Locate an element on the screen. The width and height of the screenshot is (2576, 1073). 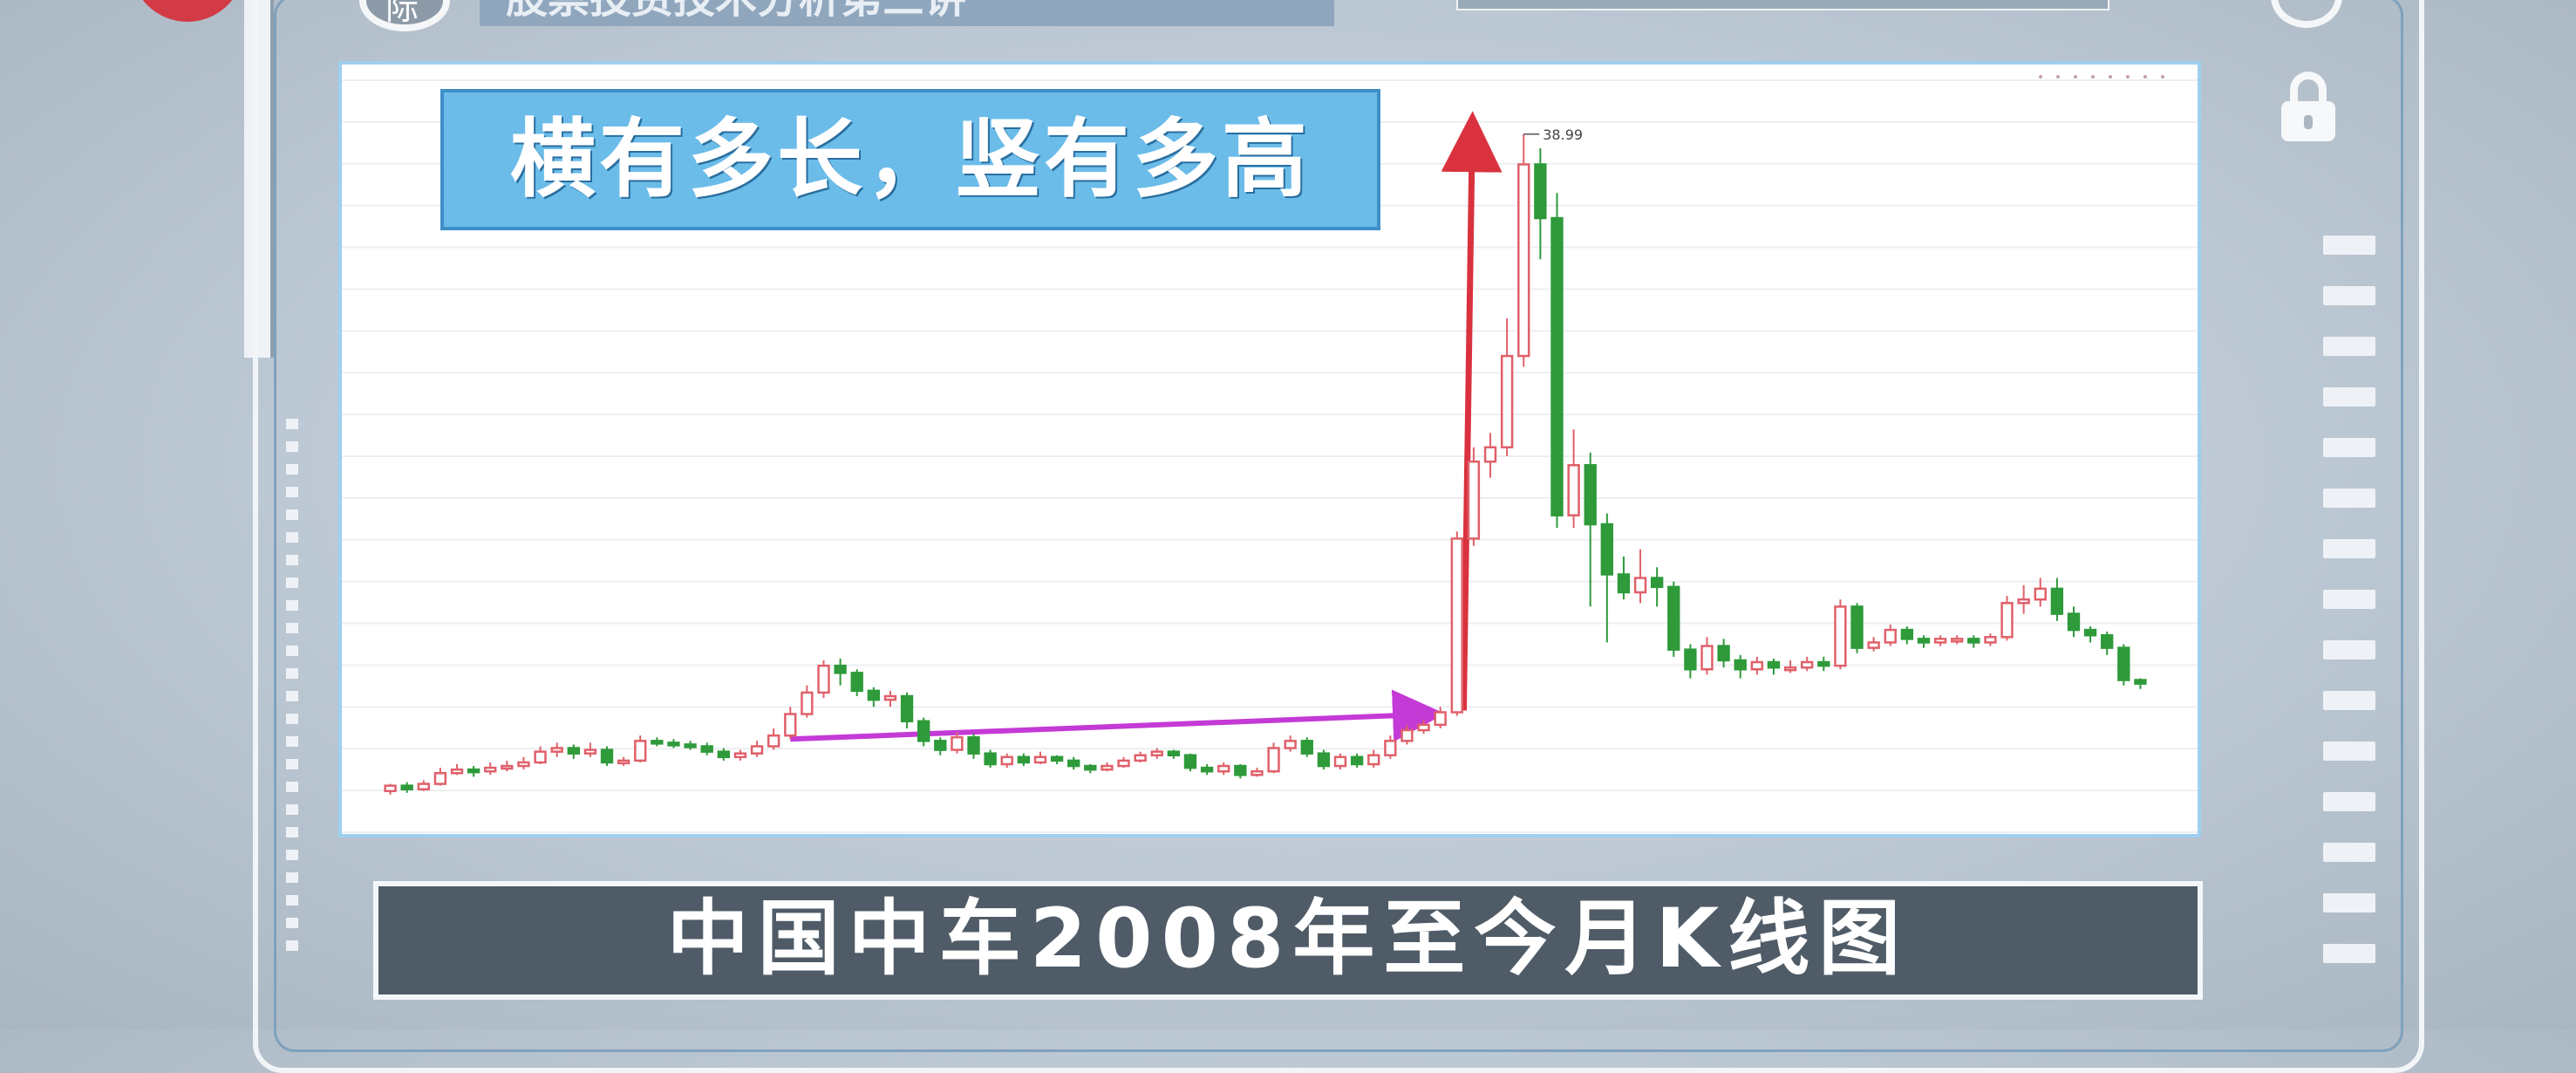
horizontal-arrow is located at coordinates (1118, 715).